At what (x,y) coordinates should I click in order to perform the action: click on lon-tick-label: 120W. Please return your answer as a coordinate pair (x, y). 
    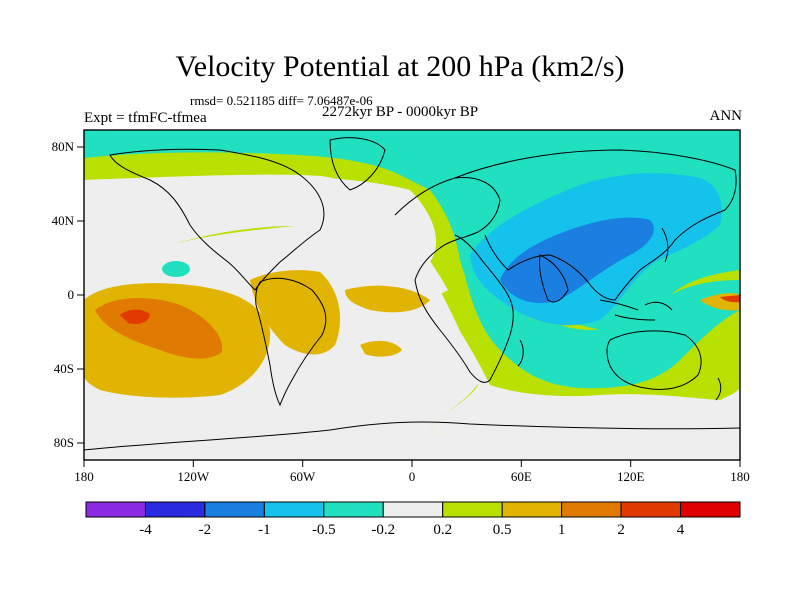
    Looking at the image, I should click on (193, 476).